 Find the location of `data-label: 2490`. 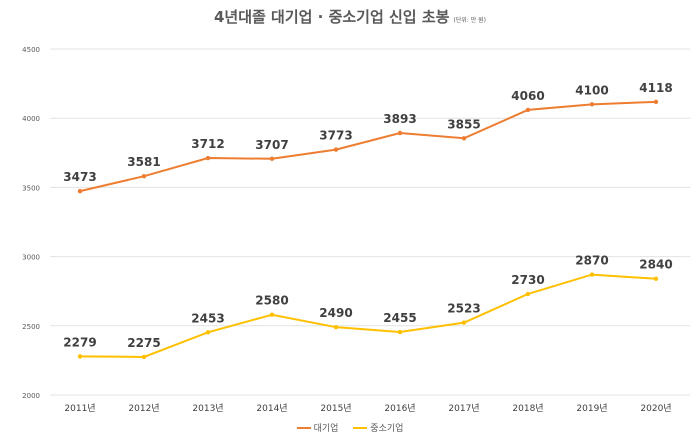

data-label: 2490 is located at coordinates (335, 313).